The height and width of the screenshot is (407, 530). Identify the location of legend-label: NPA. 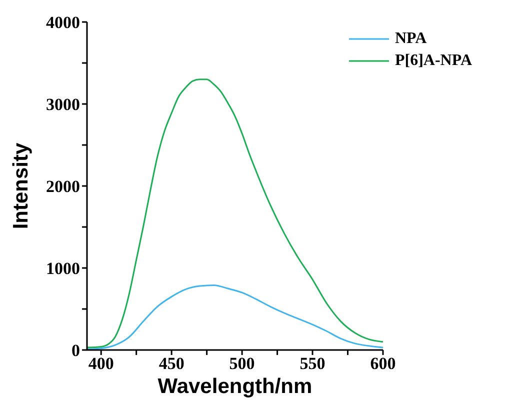
(410, 39).